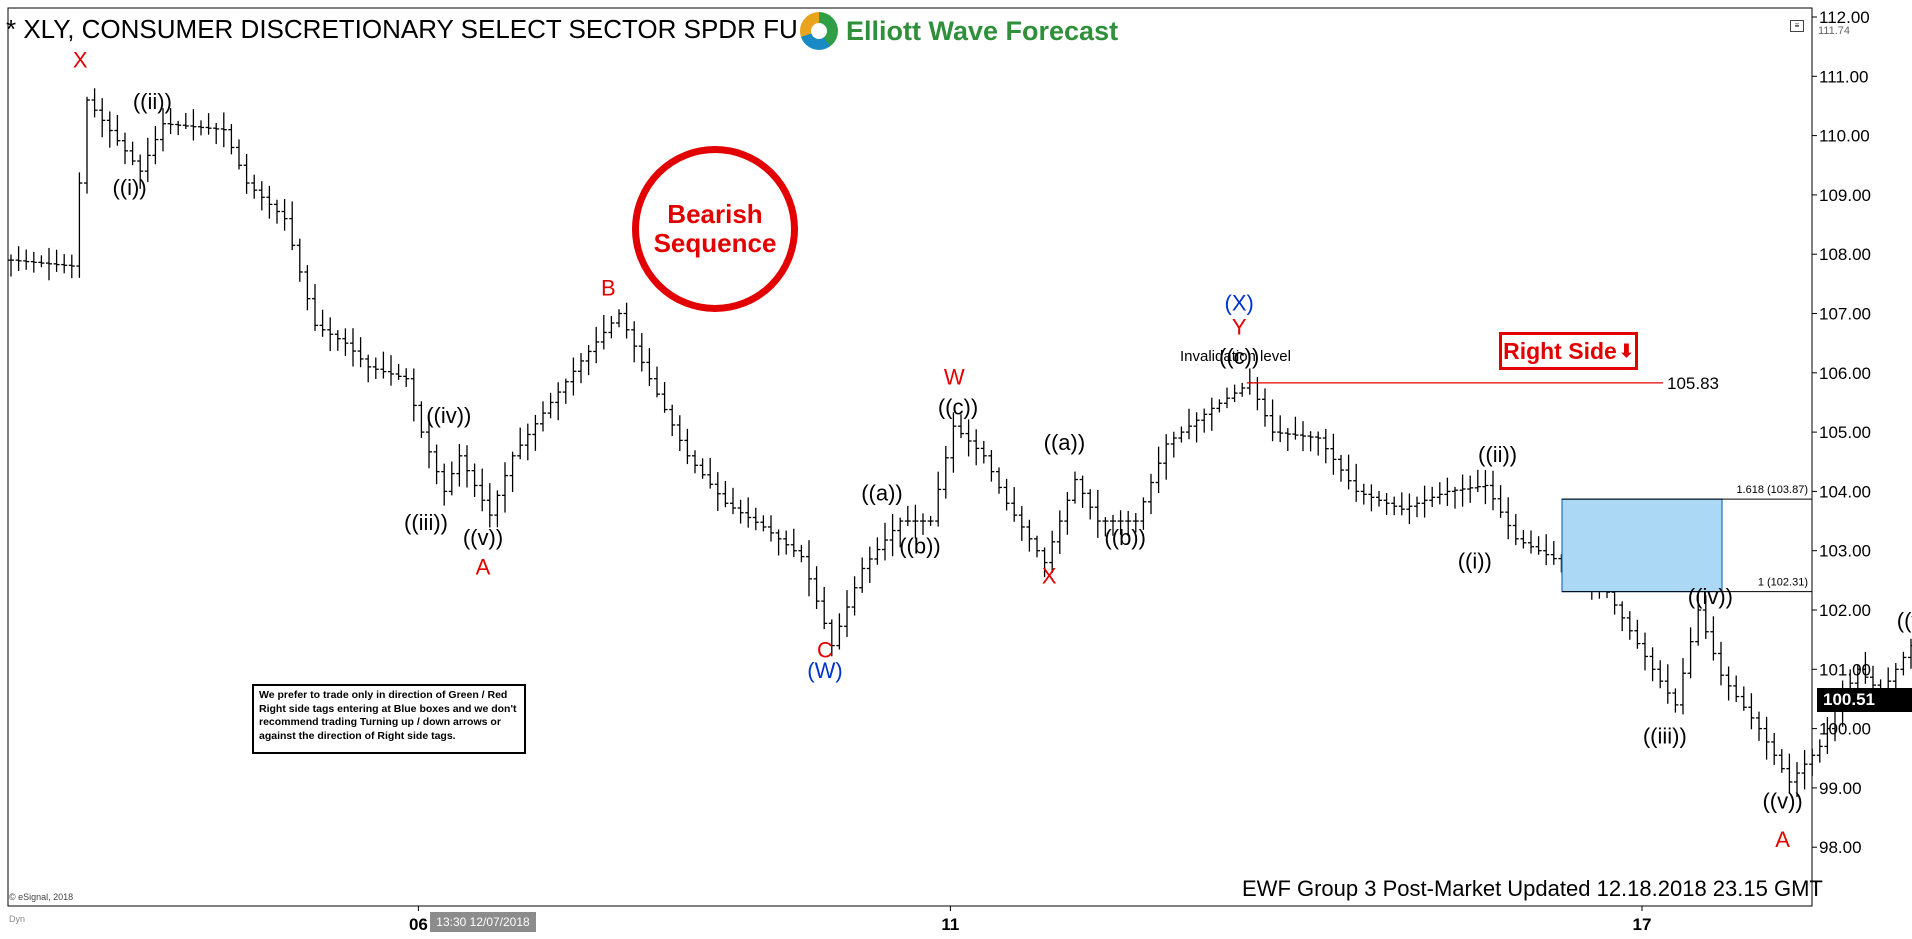 The height and width of the screenshot is (939, 1912). I want to click on target-low-label: 1 (102.31), so click(1783, 583).